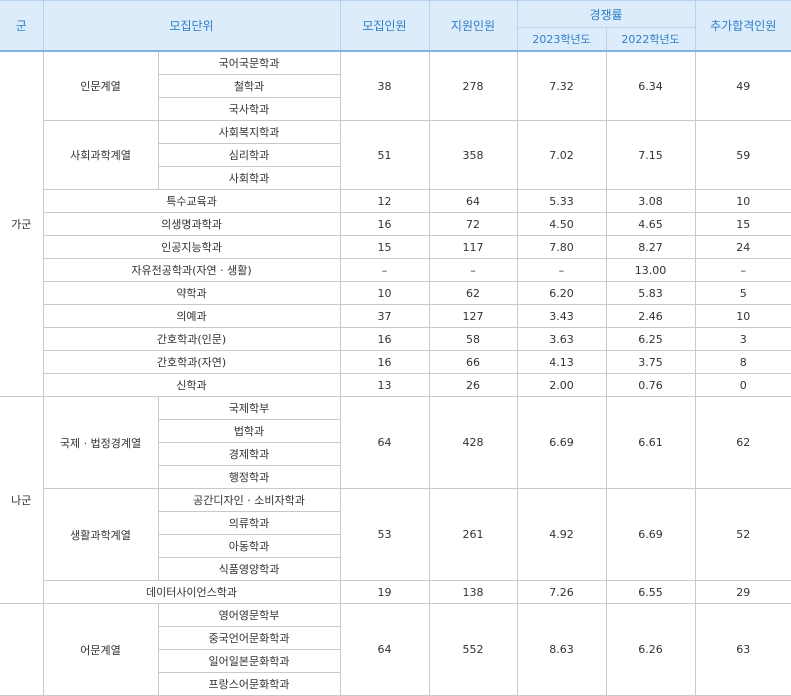 This screenshot has width=791, height=696. Describe the element at coordinates (473, 26) in the screenshot. I see `header-applicants: 지원인원` at that location.